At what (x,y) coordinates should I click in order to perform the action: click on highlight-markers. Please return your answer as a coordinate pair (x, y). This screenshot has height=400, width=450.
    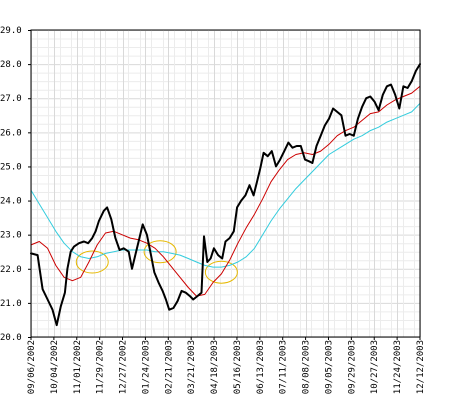
    Looking at the image, I should click on (156, 262).